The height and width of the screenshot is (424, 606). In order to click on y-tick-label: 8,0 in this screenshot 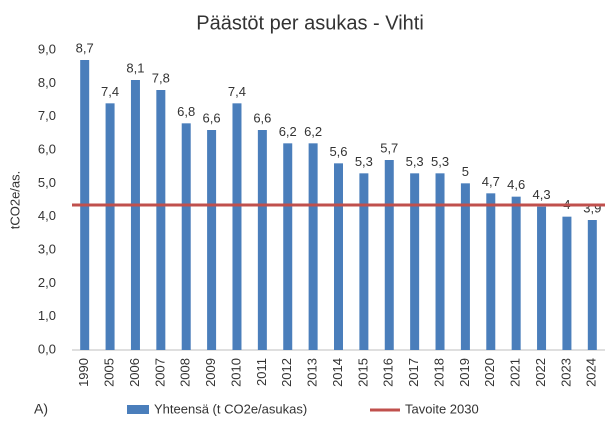, I will do `click(47, 82)`.